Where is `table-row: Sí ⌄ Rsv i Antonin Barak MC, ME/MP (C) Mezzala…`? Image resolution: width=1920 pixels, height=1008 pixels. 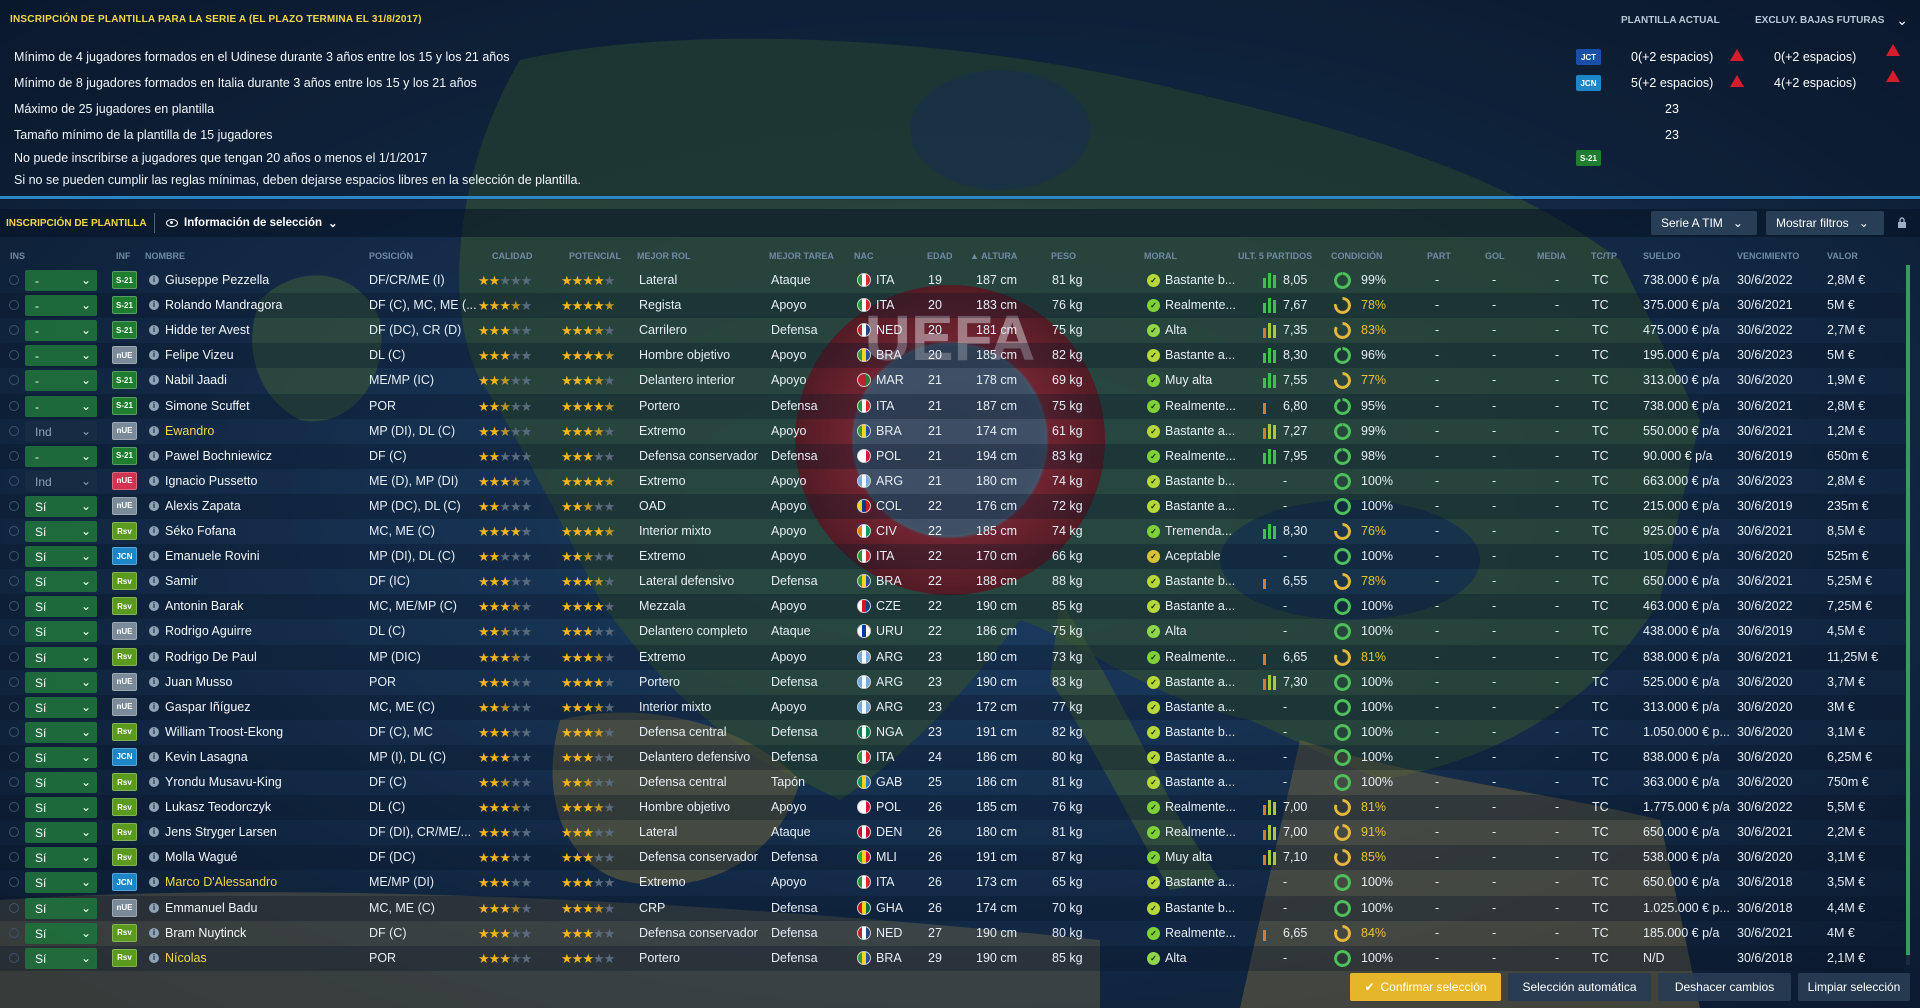
table-row: Sí ⌄ Rsv i Antonin Barak MC, ME/MP (C) Mezzala… is located at coordinates (952, 607).